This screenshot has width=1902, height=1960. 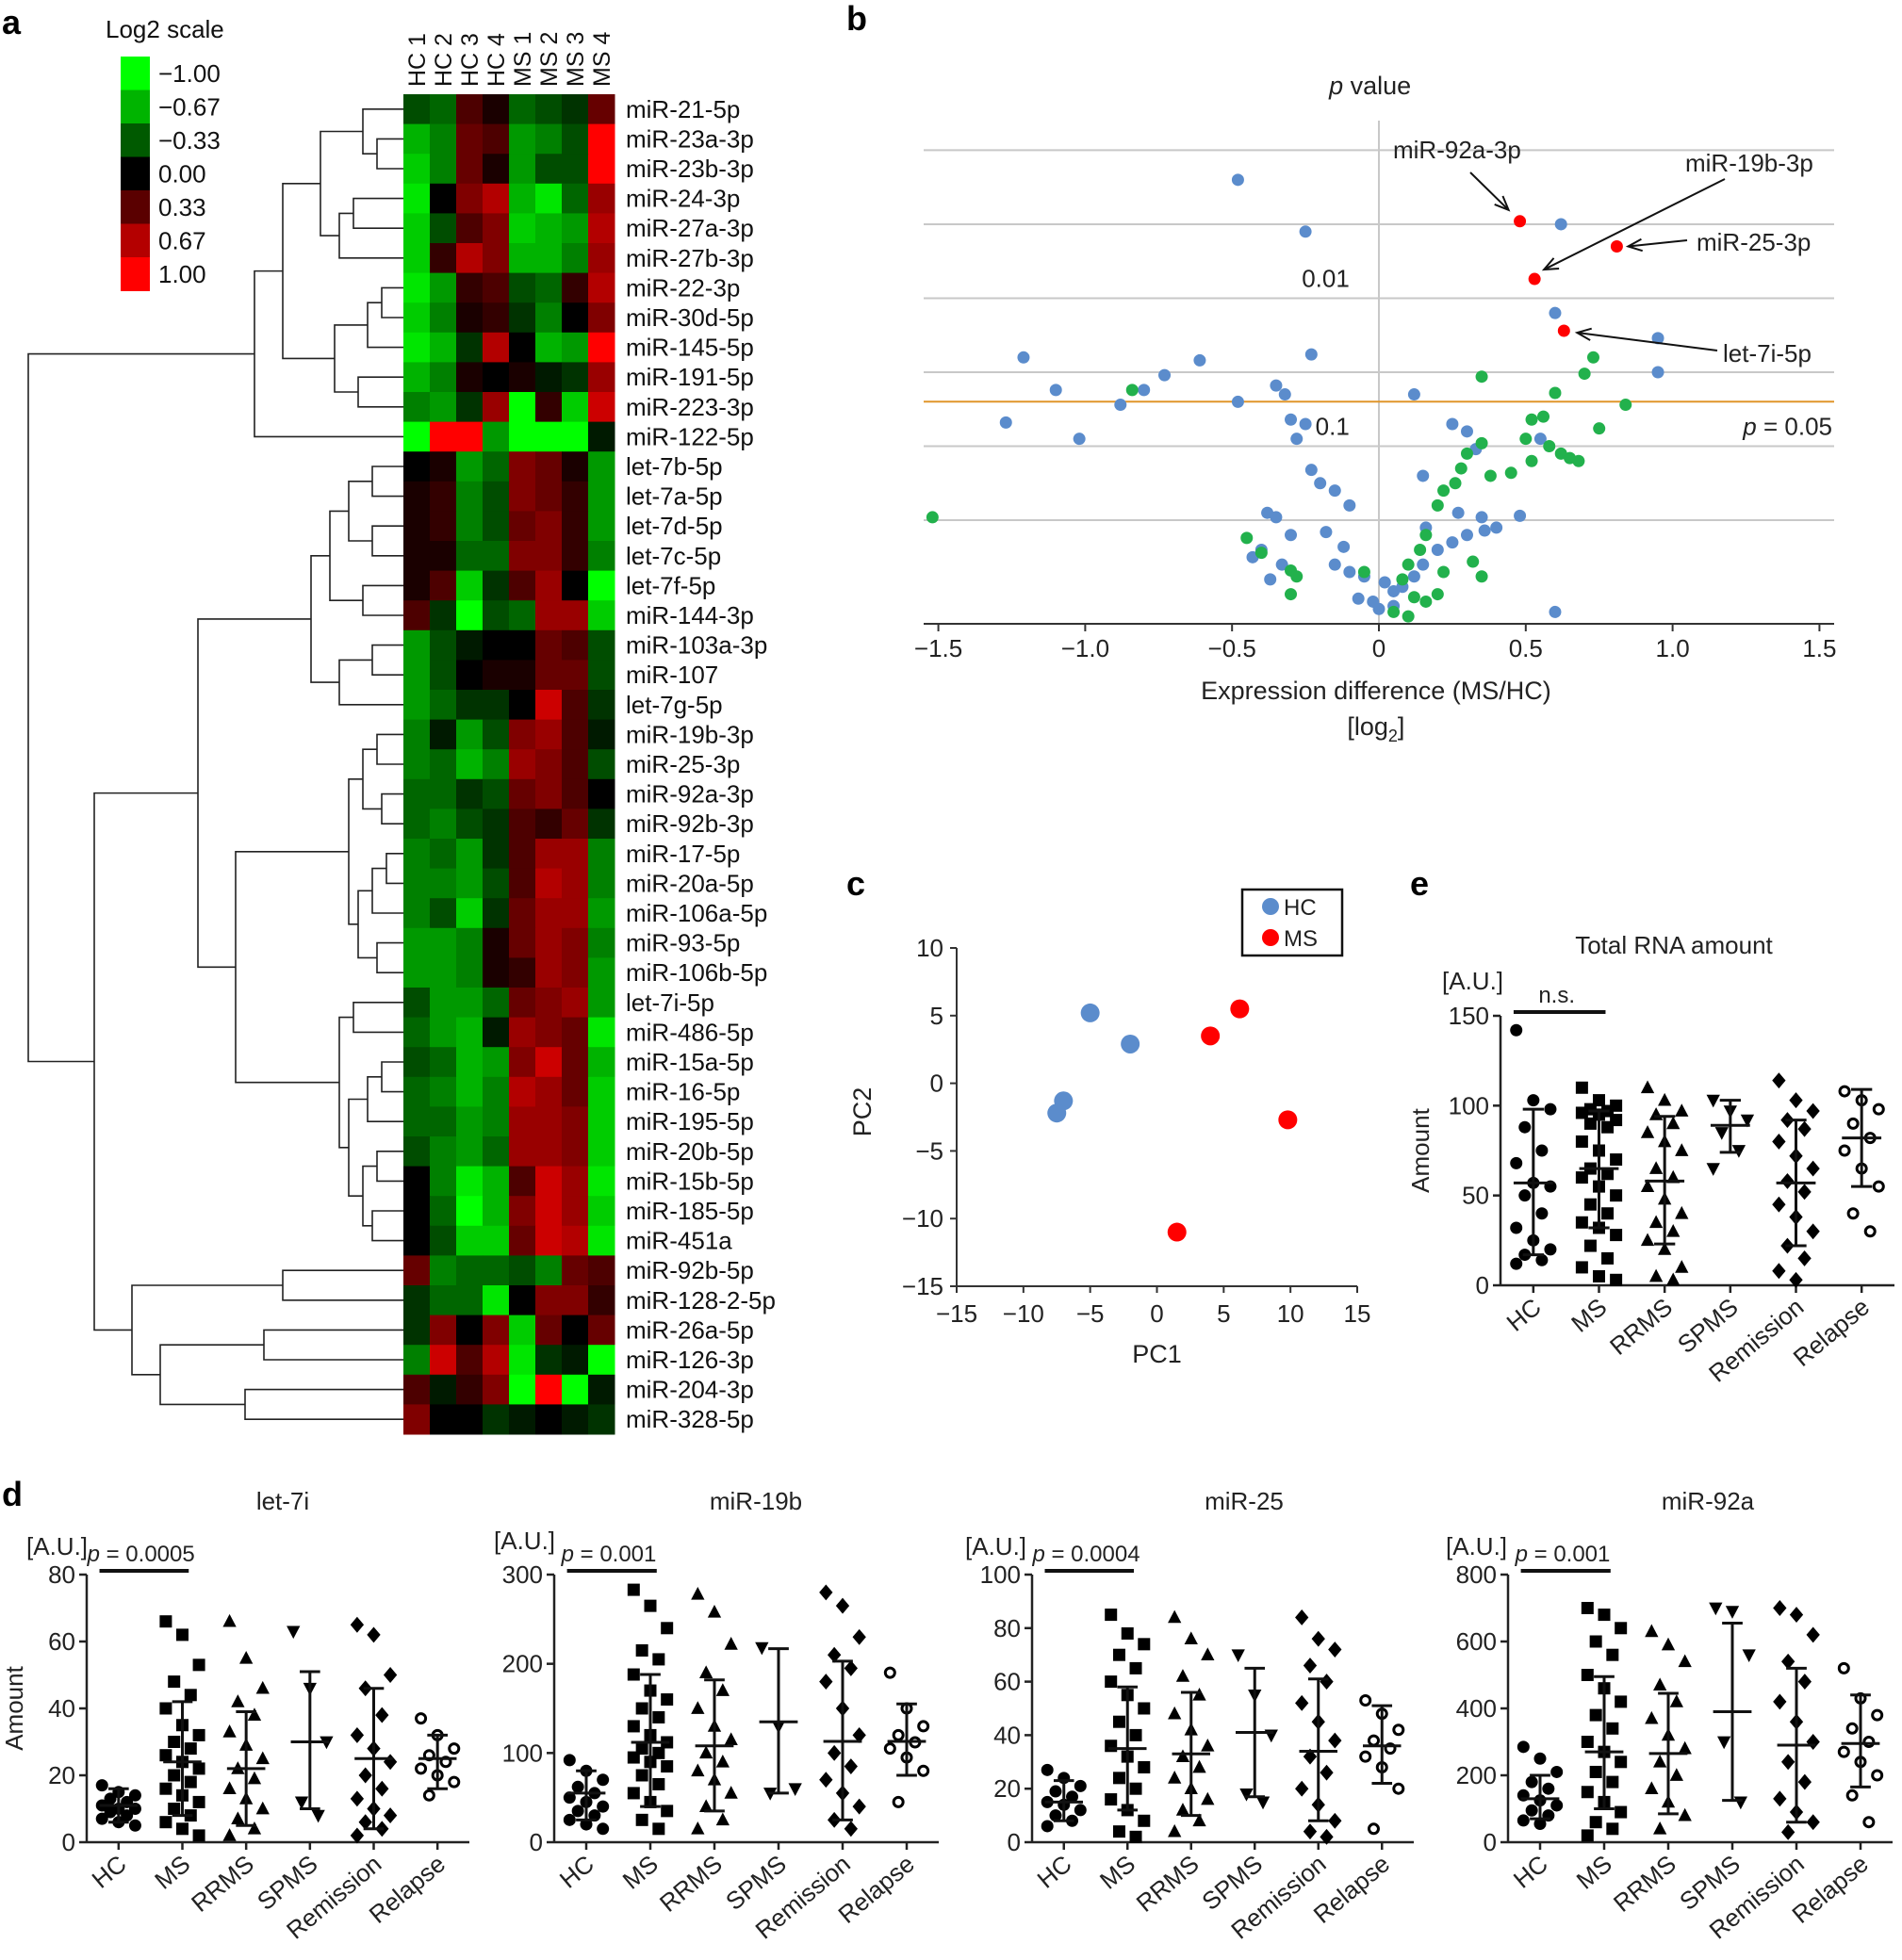 I want to click on y-axis-label: Amount, so click(x=1420, y=1149).